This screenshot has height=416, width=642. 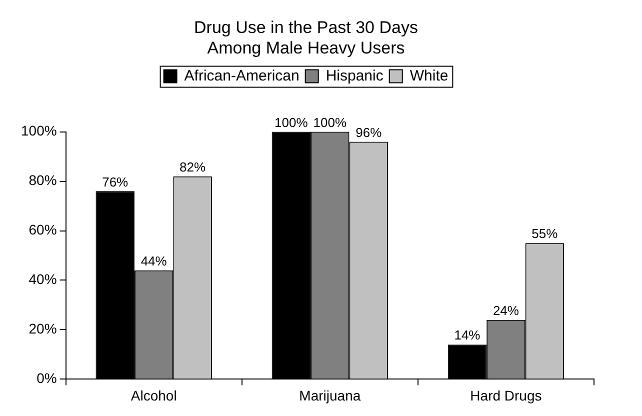 What do you see at coordinates (355, 75) in the screenshot?
I see `legend-label: Hispanic` at bounding box center [355, 75].